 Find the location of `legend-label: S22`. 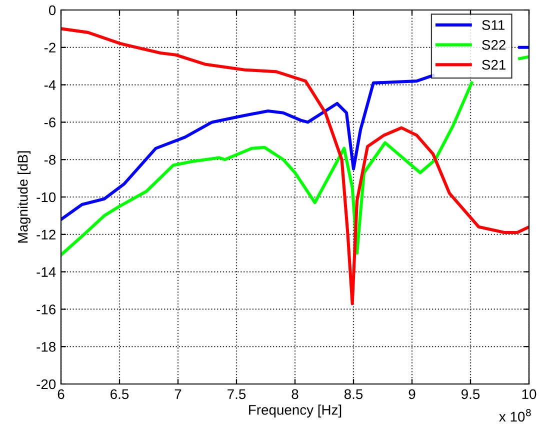

legend-label: S22 is located at coordinates (494, 45).